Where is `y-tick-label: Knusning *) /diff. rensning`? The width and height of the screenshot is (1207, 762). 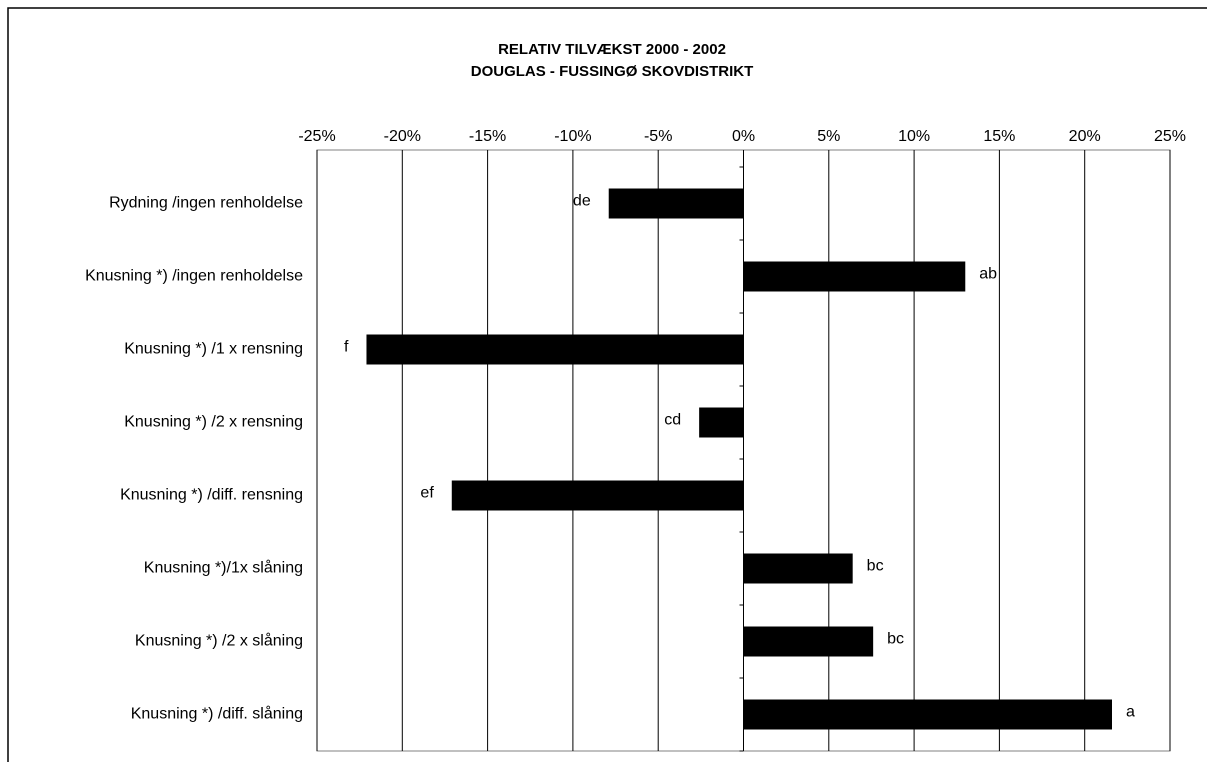
y-tick-label: Knusning *) /diff. rensning is located at coordinates (211, 495).